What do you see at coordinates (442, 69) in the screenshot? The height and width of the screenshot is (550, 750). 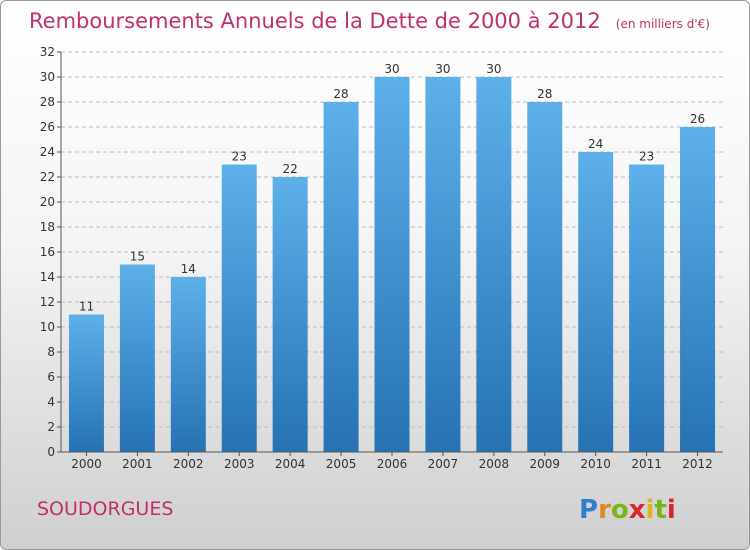 I see `value-label-2007: 30` at bounding box center [442, 69].